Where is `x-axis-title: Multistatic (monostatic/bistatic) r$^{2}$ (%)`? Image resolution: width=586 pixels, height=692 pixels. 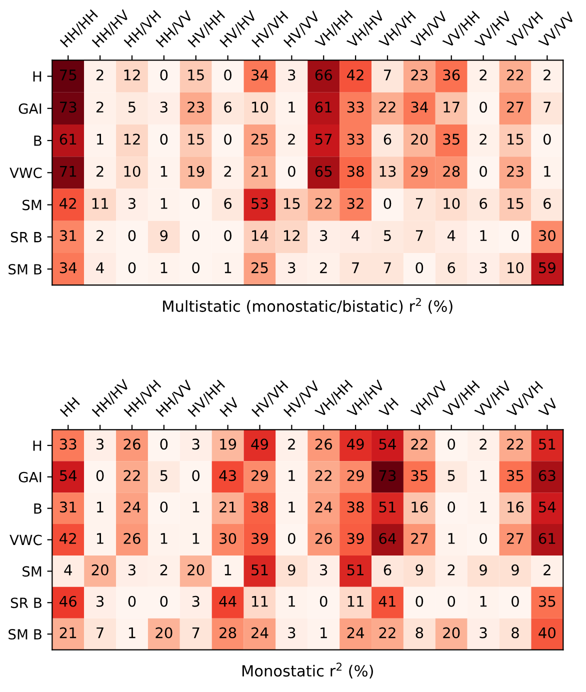 x-axis-title: Multistatic (monostatic/bistatic) r$^{2}$ (%) is located at coordinates (307, 306).